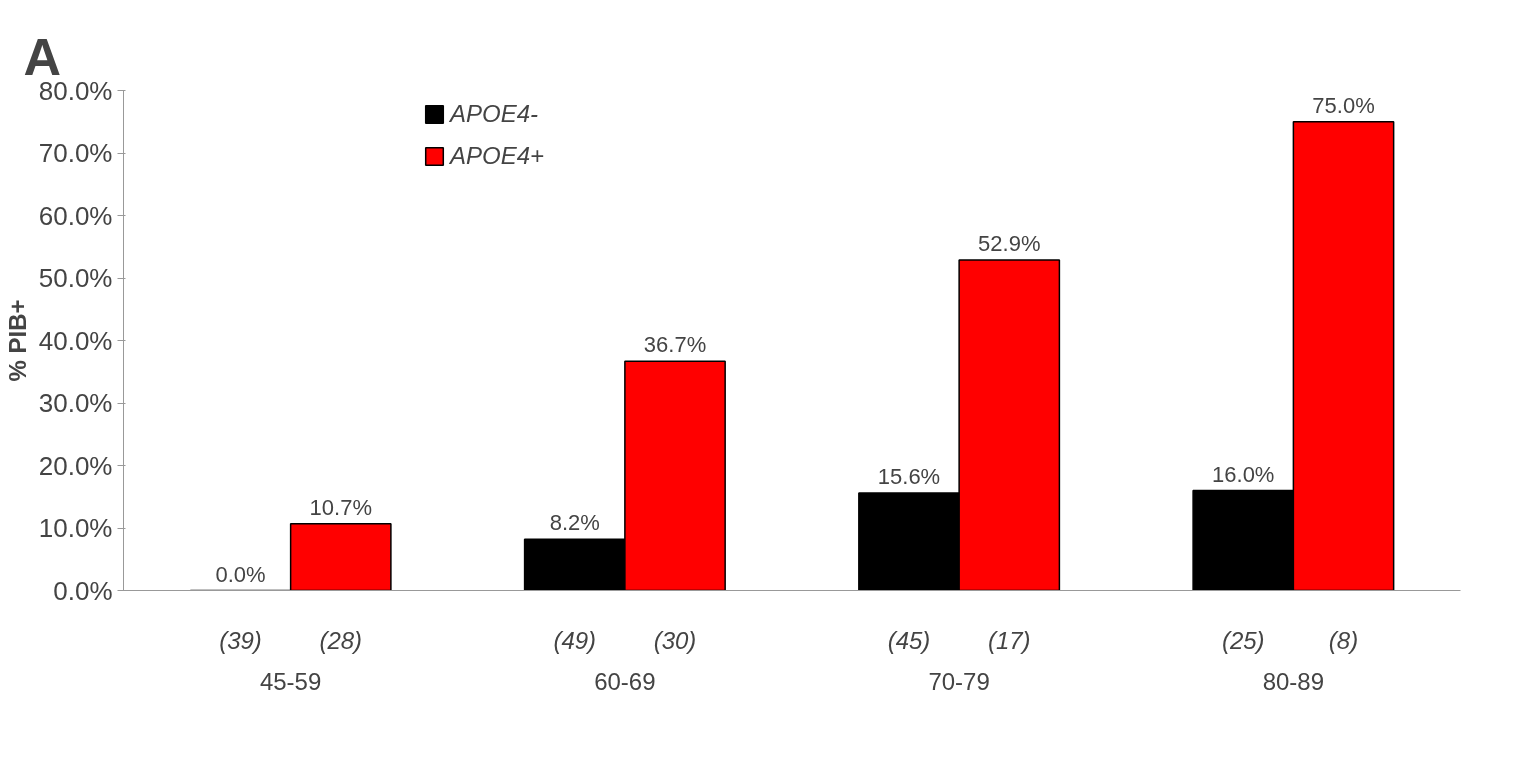  What do you see at coordinates (1243, 640) in the screenshot?
I see `text: (25)` at bounding box center [1243, 640].